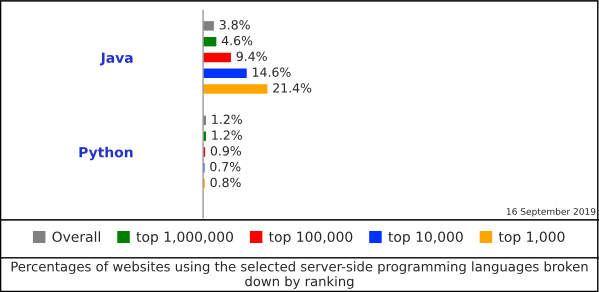 This screenshot has width=599, height=292. Describe the element at coordinates (425, 238) in the screenshot. I see `legend-label: top 10,000` at that location.